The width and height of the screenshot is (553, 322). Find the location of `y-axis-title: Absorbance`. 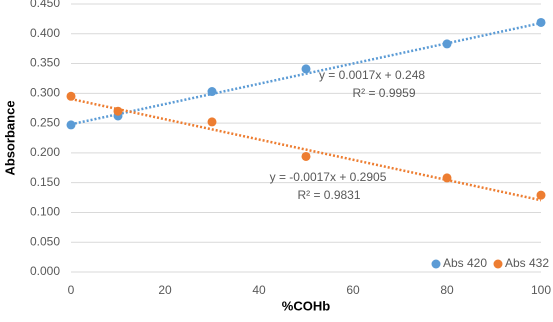

y-axis-title: Absorbance is located at coordinates (9, 137).